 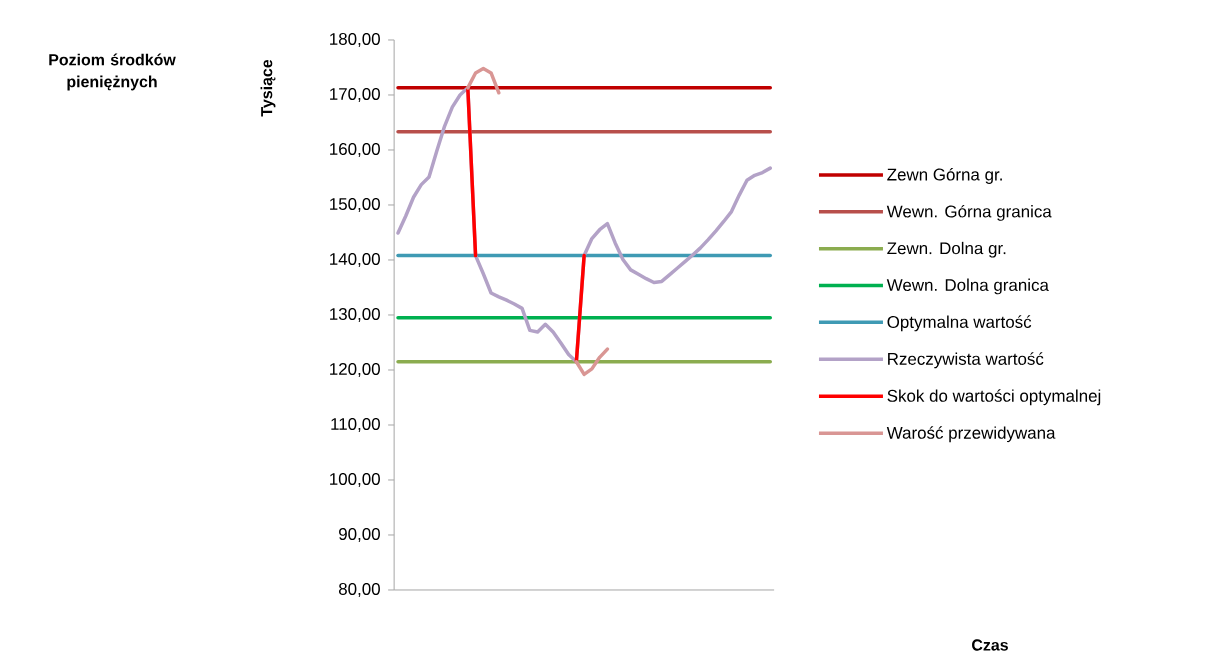 I want to click on legend-label: Zewn Górna gr., so click(x=944, y=175).